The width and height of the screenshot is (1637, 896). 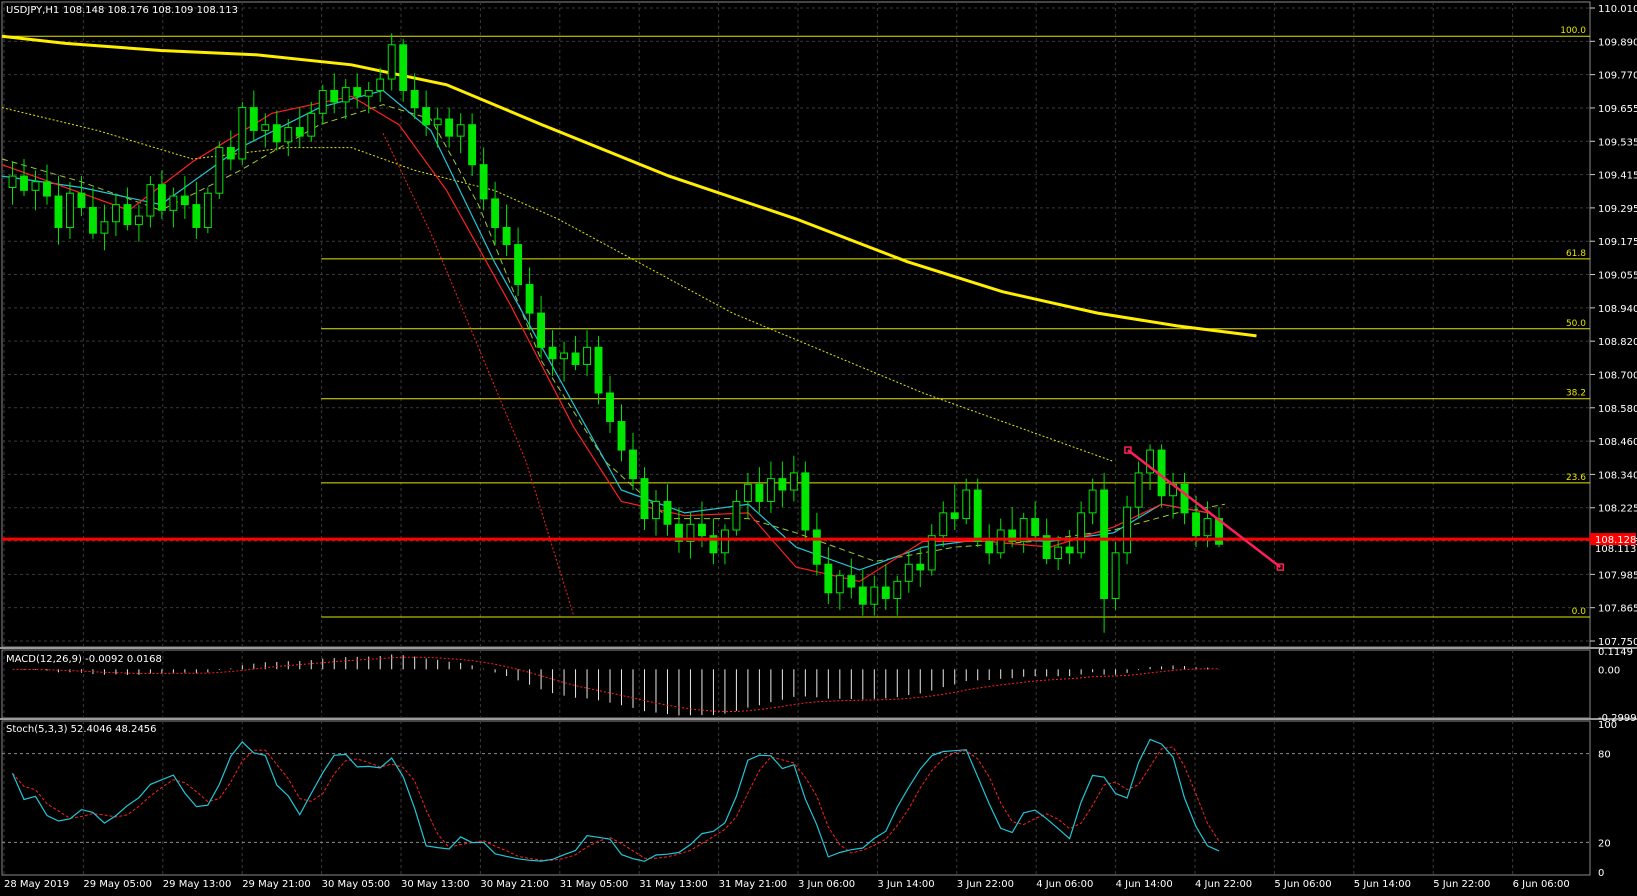 I want to click on time-tick-label: 5 Jun 06:00, so click(x=1302, y=884).